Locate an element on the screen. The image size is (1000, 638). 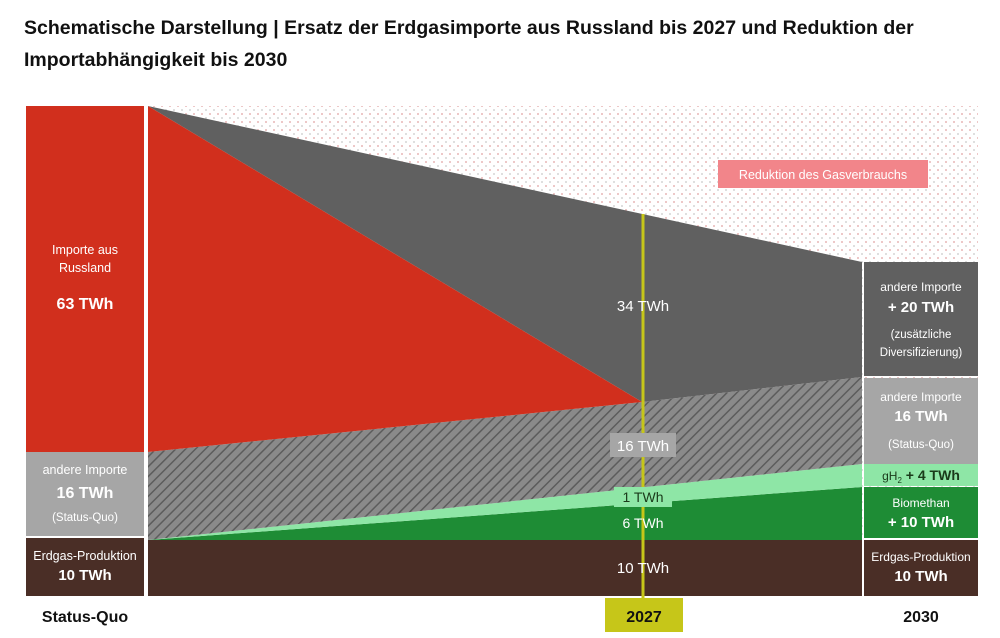
reduction-legend-label: Reduktion des Gasverbrauchs is located at coordinates (823, 175).